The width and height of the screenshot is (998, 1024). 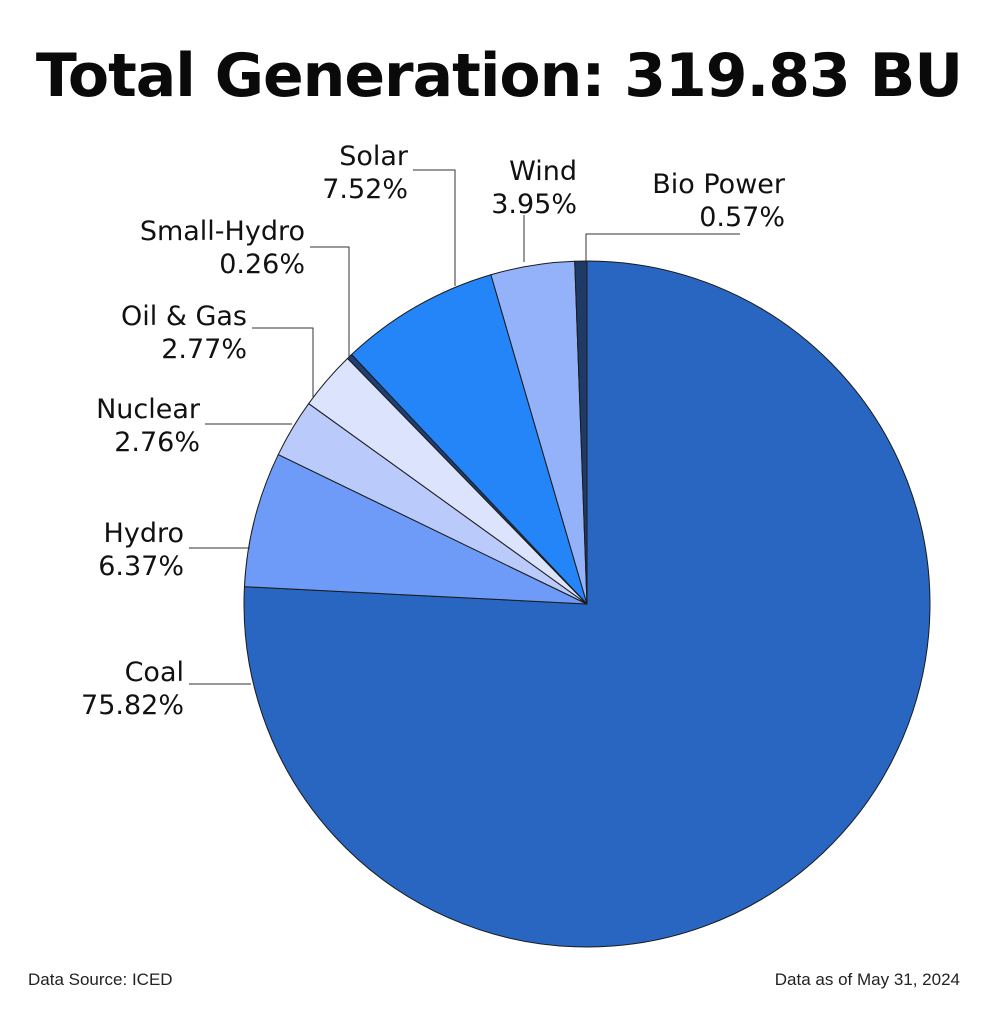 What do you see at coordinates (148, 409) in the screenshot?
I see `slice-label-nuclear: Nuclear` at bounding box center [148, 409].